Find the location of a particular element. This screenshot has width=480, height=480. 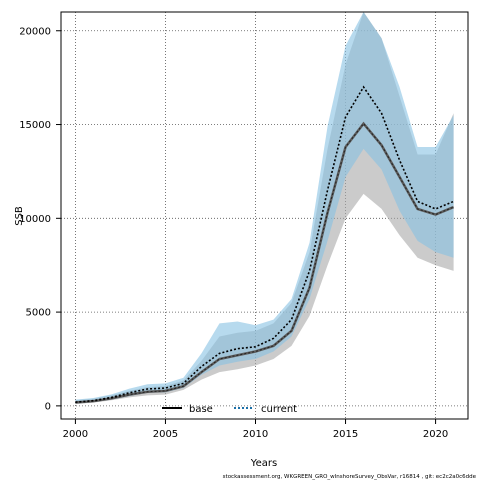

x-axis: 2000 2005 2010 2015 2020 is located at coordinates (255, 429).